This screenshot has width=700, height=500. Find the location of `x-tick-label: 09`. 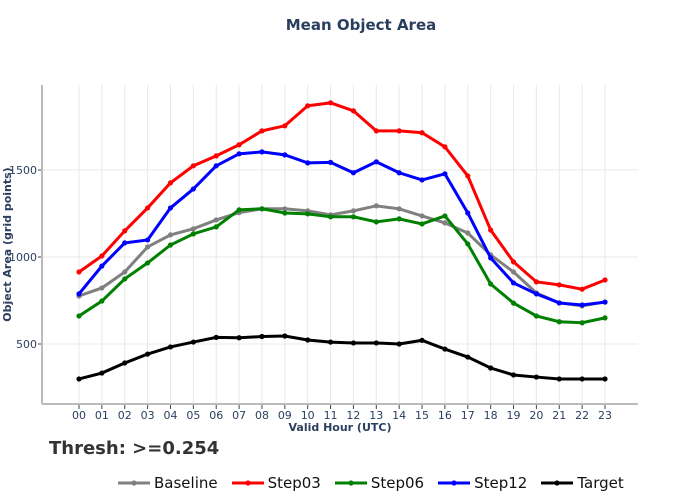

x-tick-label: 09 is located at coordinates (285, 415).